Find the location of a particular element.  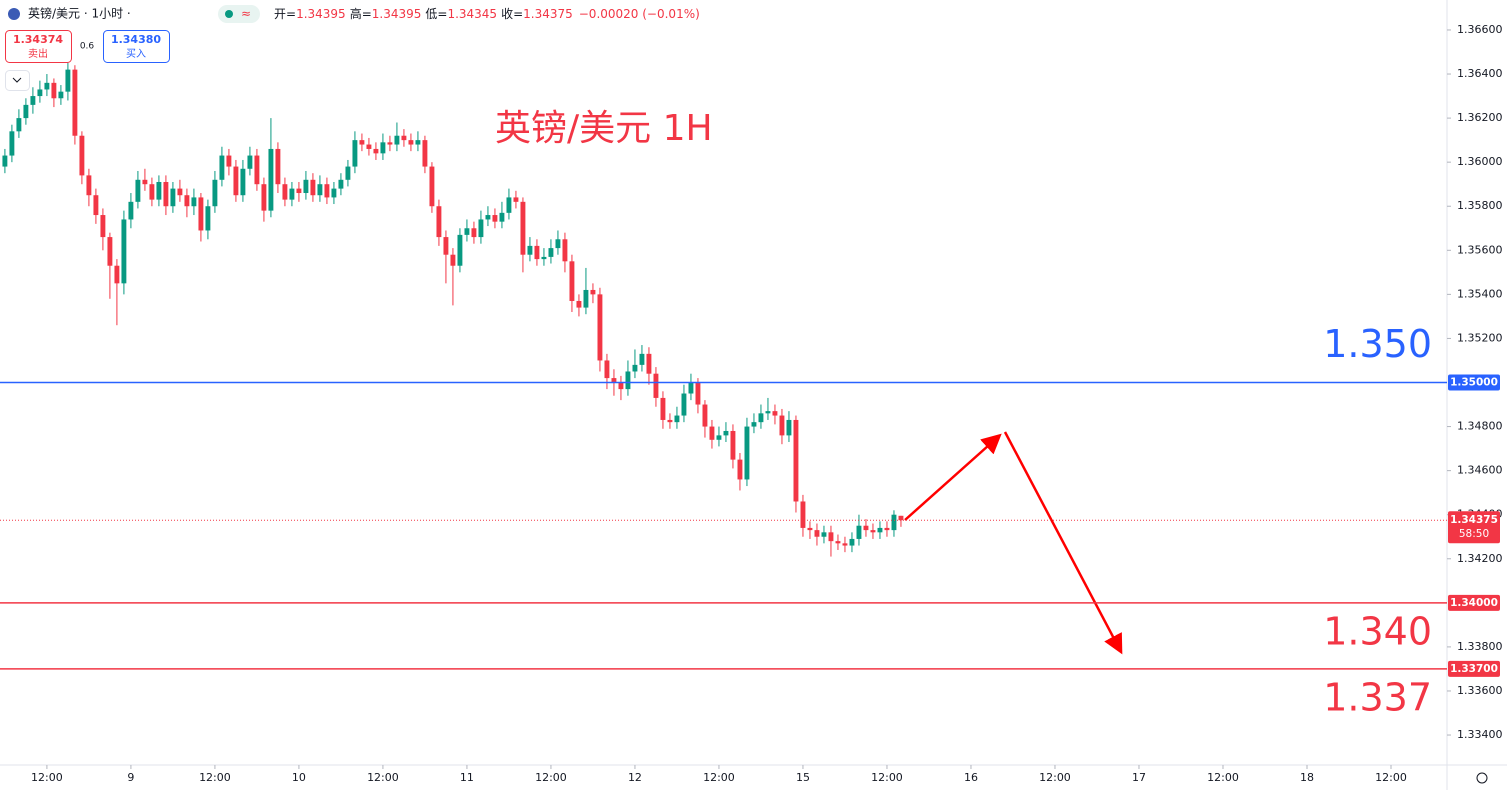

chevron is located at coordinates (17, 80).